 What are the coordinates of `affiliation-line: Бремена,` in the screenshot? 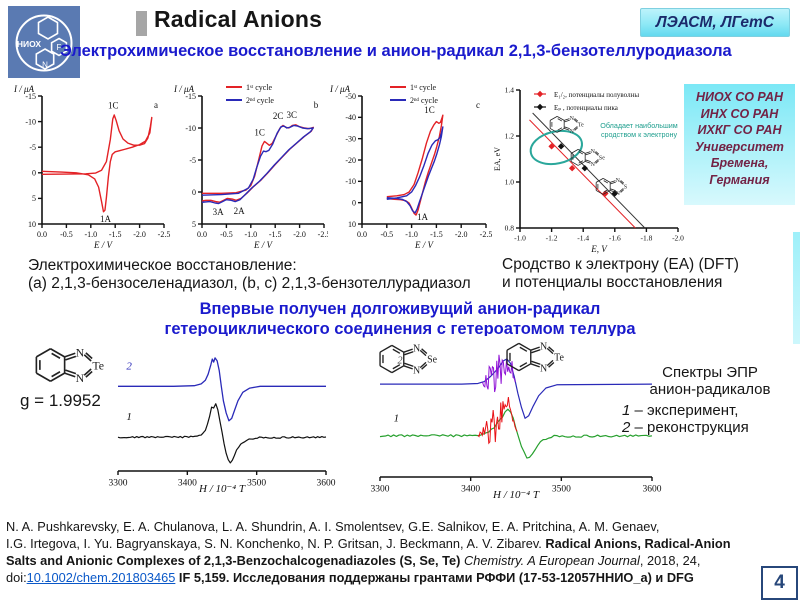 It's located at (739, 163).